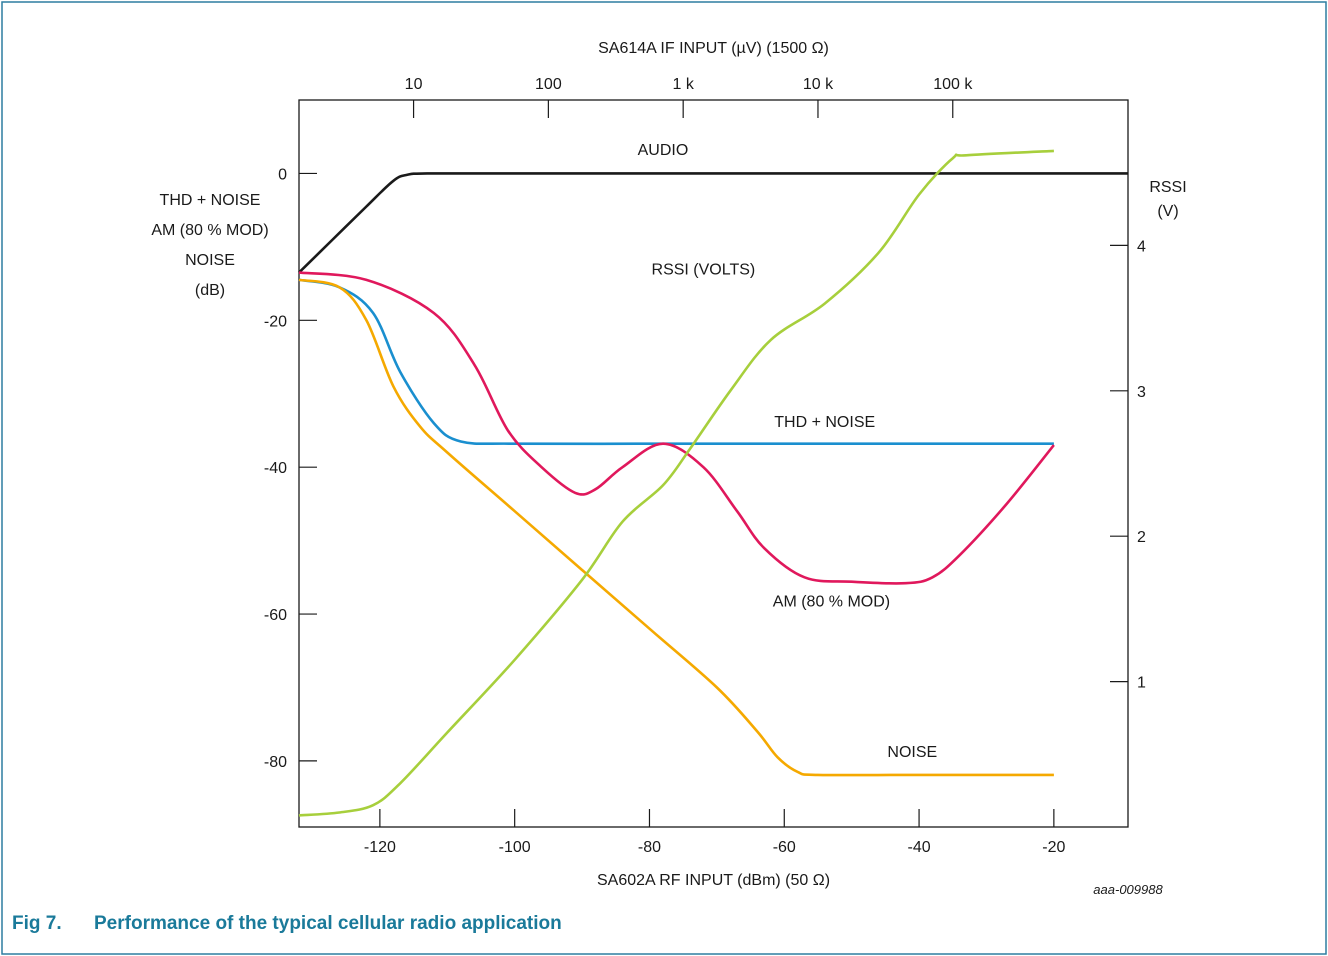 The width and height of the screenshot is (1328, 956). Describe the element at coordinates (210, 200) in the screenshot. I see `y-axis-label-line: THD + NOISE` at that location.